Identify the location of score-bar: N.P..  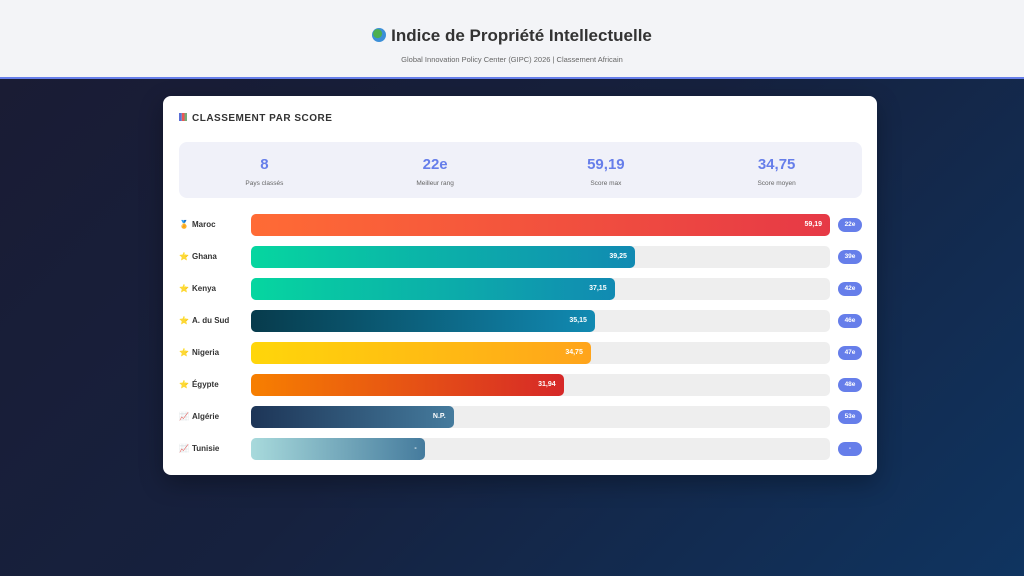
(352, 417).